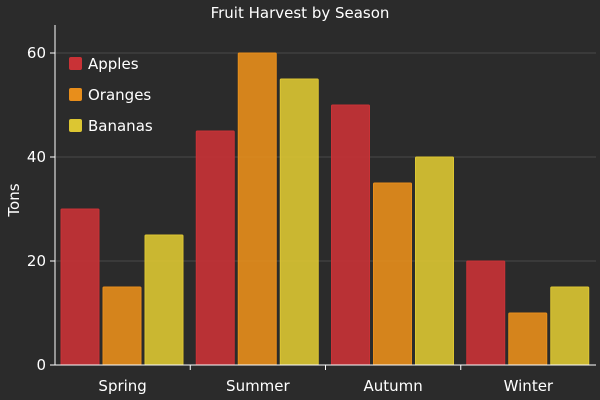 This screenshot has width=600, height=400. What do you see at coordinates (75, 63) in the screenshot?
I see `legend-swatch-apples` at bounding box center [75, 63].